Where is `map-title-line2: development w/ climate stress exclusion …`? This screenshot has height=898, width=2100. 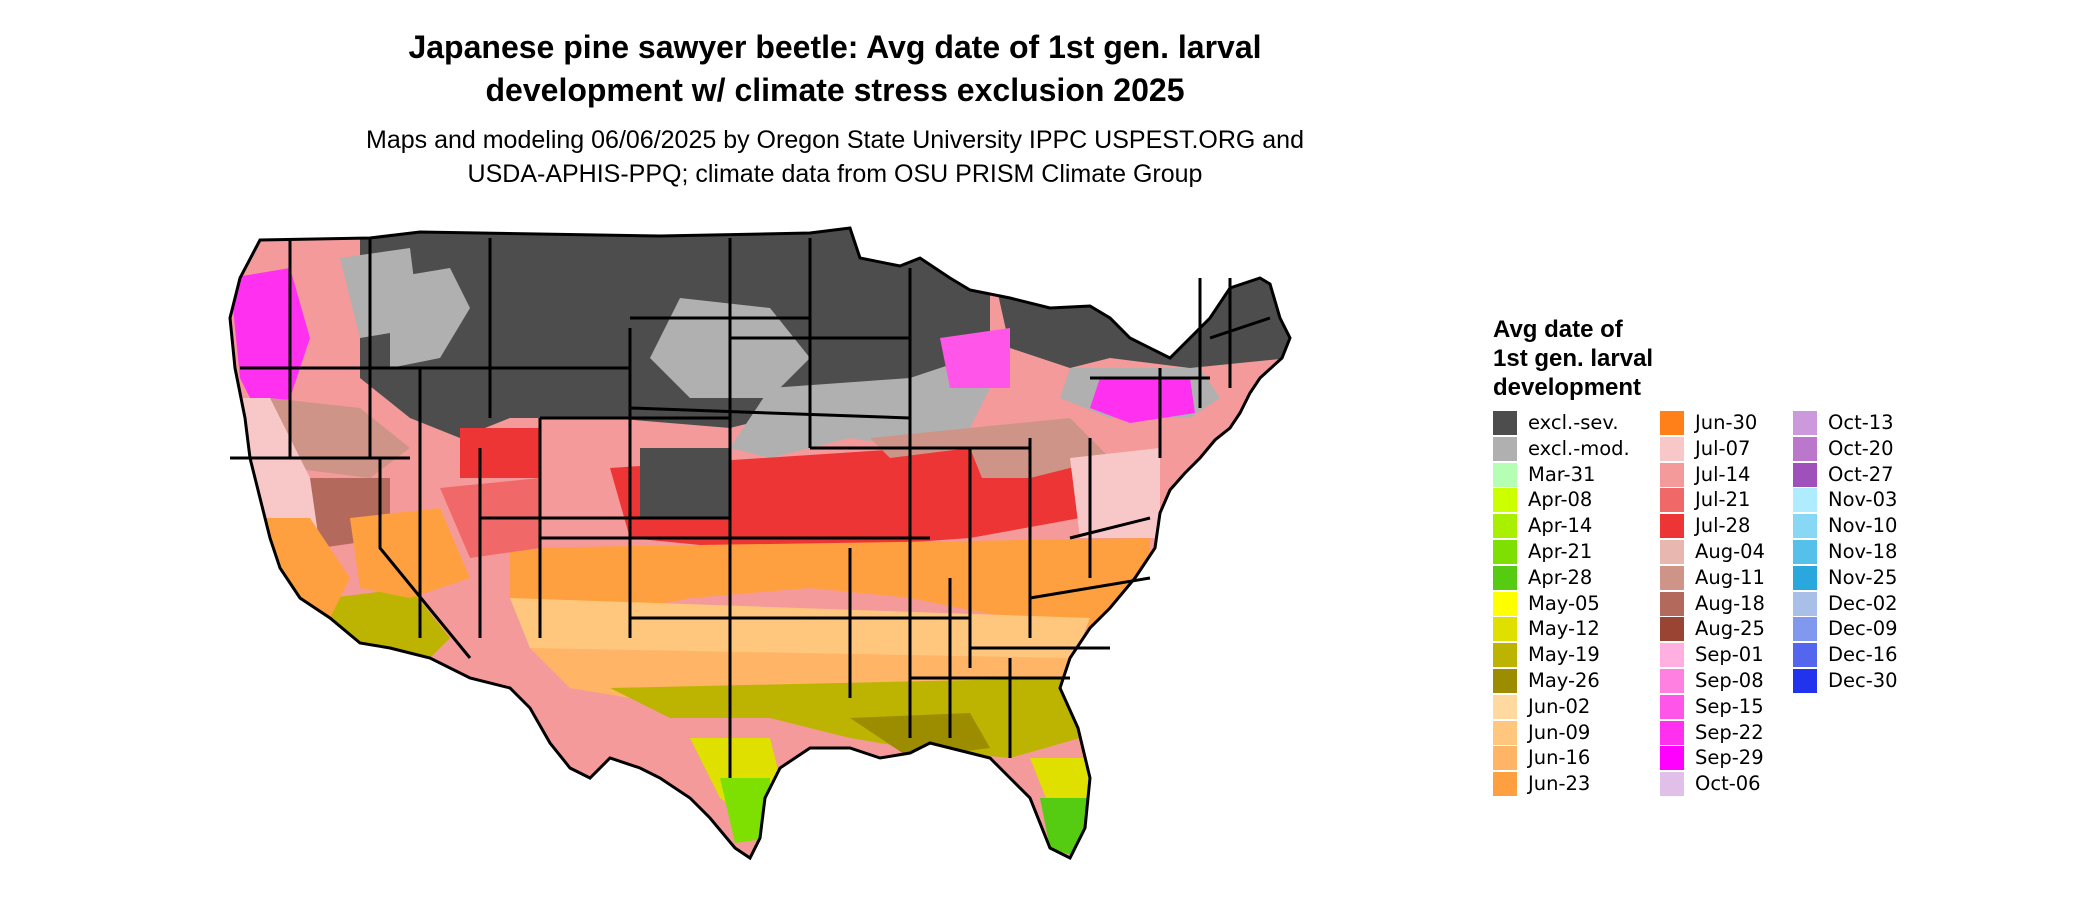 map-title-line2: development w/ climate stress exclusion … is located at coordinates (835, 90).